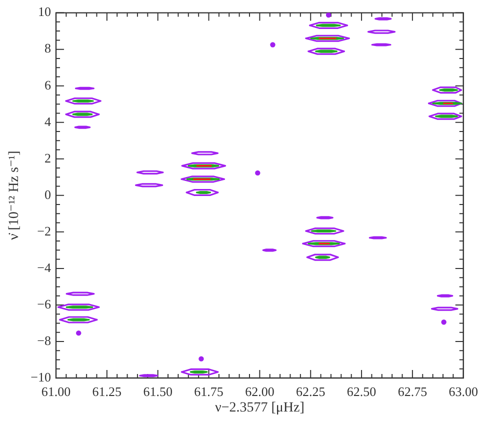 The width and height of the screenshot is (485, 421). What do you see at coordinates (56, 392) in the screenshot?
I see `x-tick-label: 61.00` at bounding box center [56, 392].